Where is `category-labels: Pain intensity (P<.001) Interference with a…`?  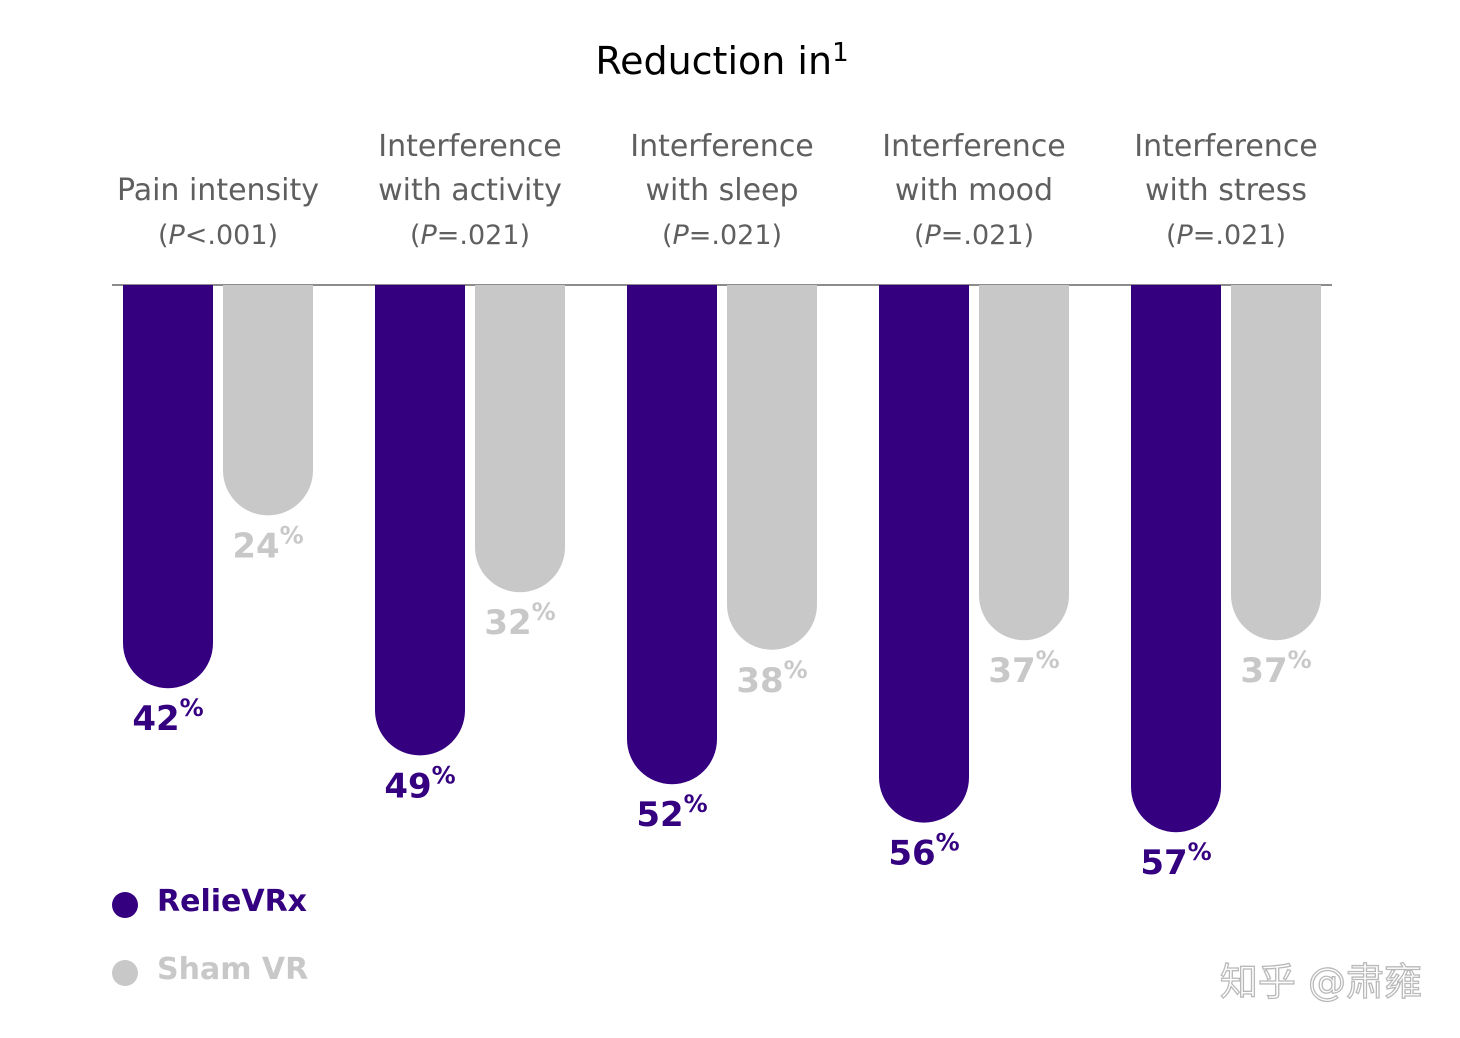
category-labels: Pain intensity (P<.001) Interference with a… is located at coordinates (717, 190).